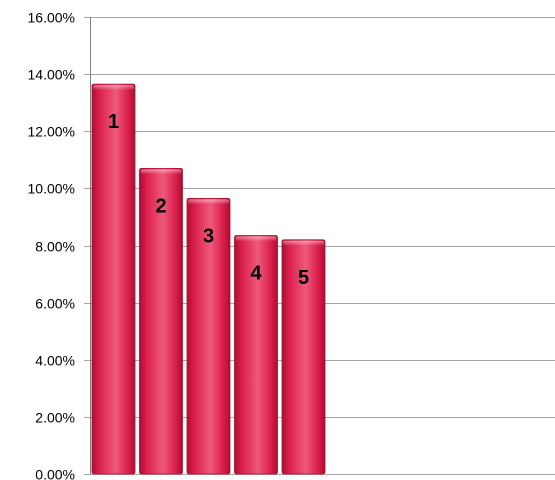 Image resolution: width=555 pixels, height=480 pixels. I want to click on data-label: 2, so click(160, 206).